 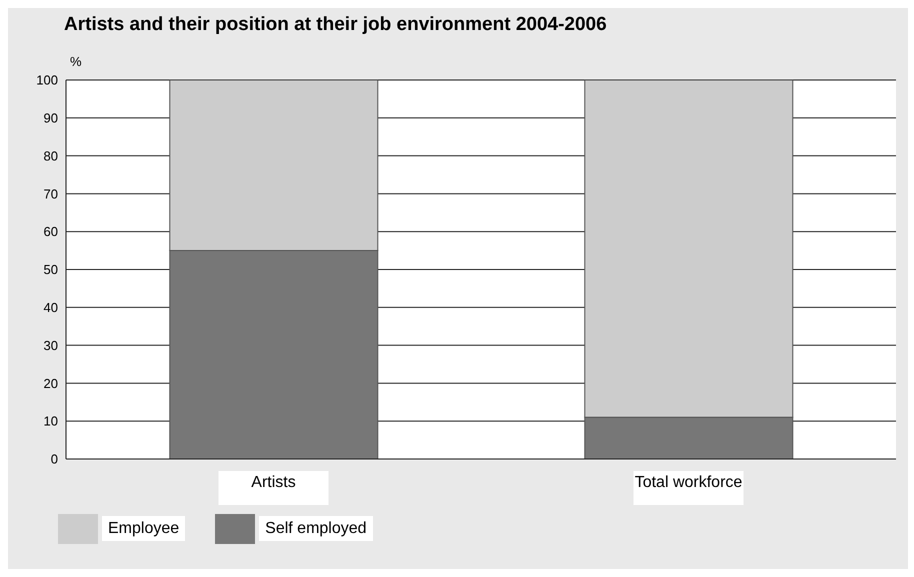 What do you see at coordinates (335, 25) in the screenshot?
I see `chart-title: Artists and their position at their job environment 2004-2006` at bounding box center [335, 25].